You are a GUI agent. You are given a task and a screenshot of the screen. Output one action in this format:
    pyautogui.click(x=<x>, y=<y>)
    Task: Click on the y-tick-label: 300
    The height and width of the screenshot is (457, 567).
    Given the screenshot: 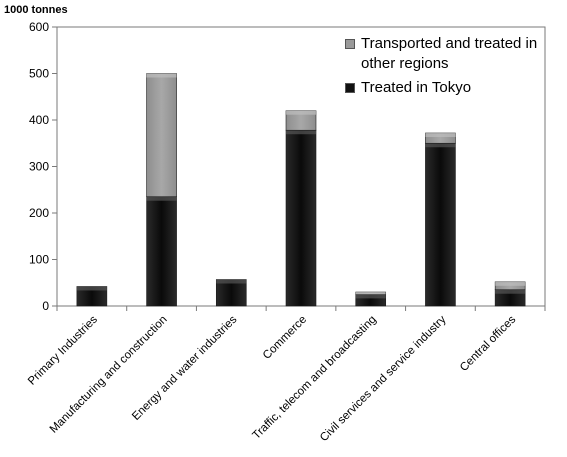 What is the action you would take?
    pyautogui.click(x=39, y=167)
    